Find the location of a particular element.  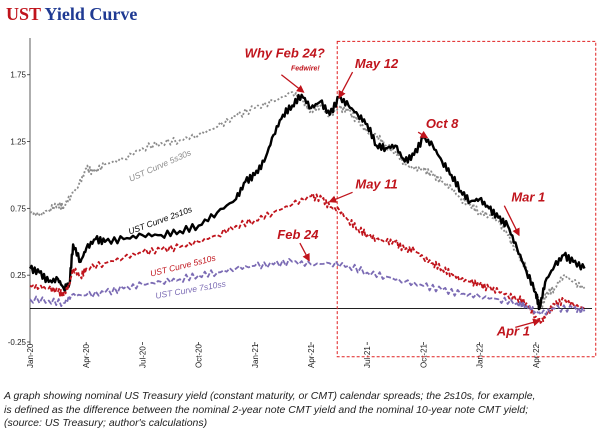

x-tick-label: Jan-22 is located at coordinates (480, 355).